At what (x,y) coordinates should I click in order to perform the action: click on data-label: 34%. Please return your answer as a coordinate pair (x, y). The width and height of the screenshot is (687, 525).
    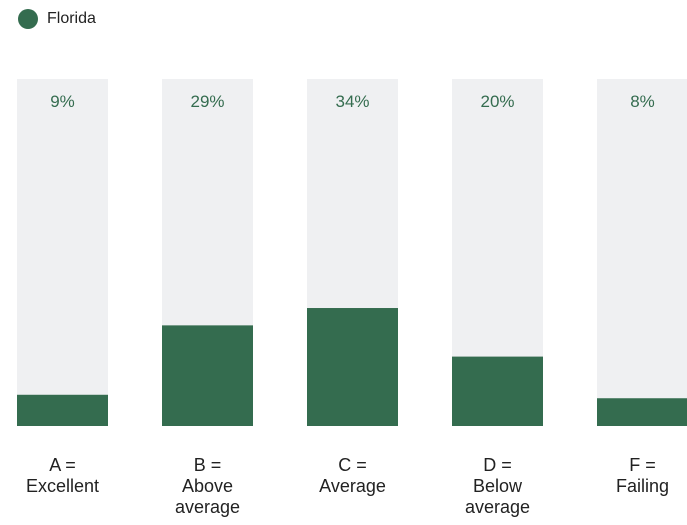
    Looking at the image, I should click on (352, 101).